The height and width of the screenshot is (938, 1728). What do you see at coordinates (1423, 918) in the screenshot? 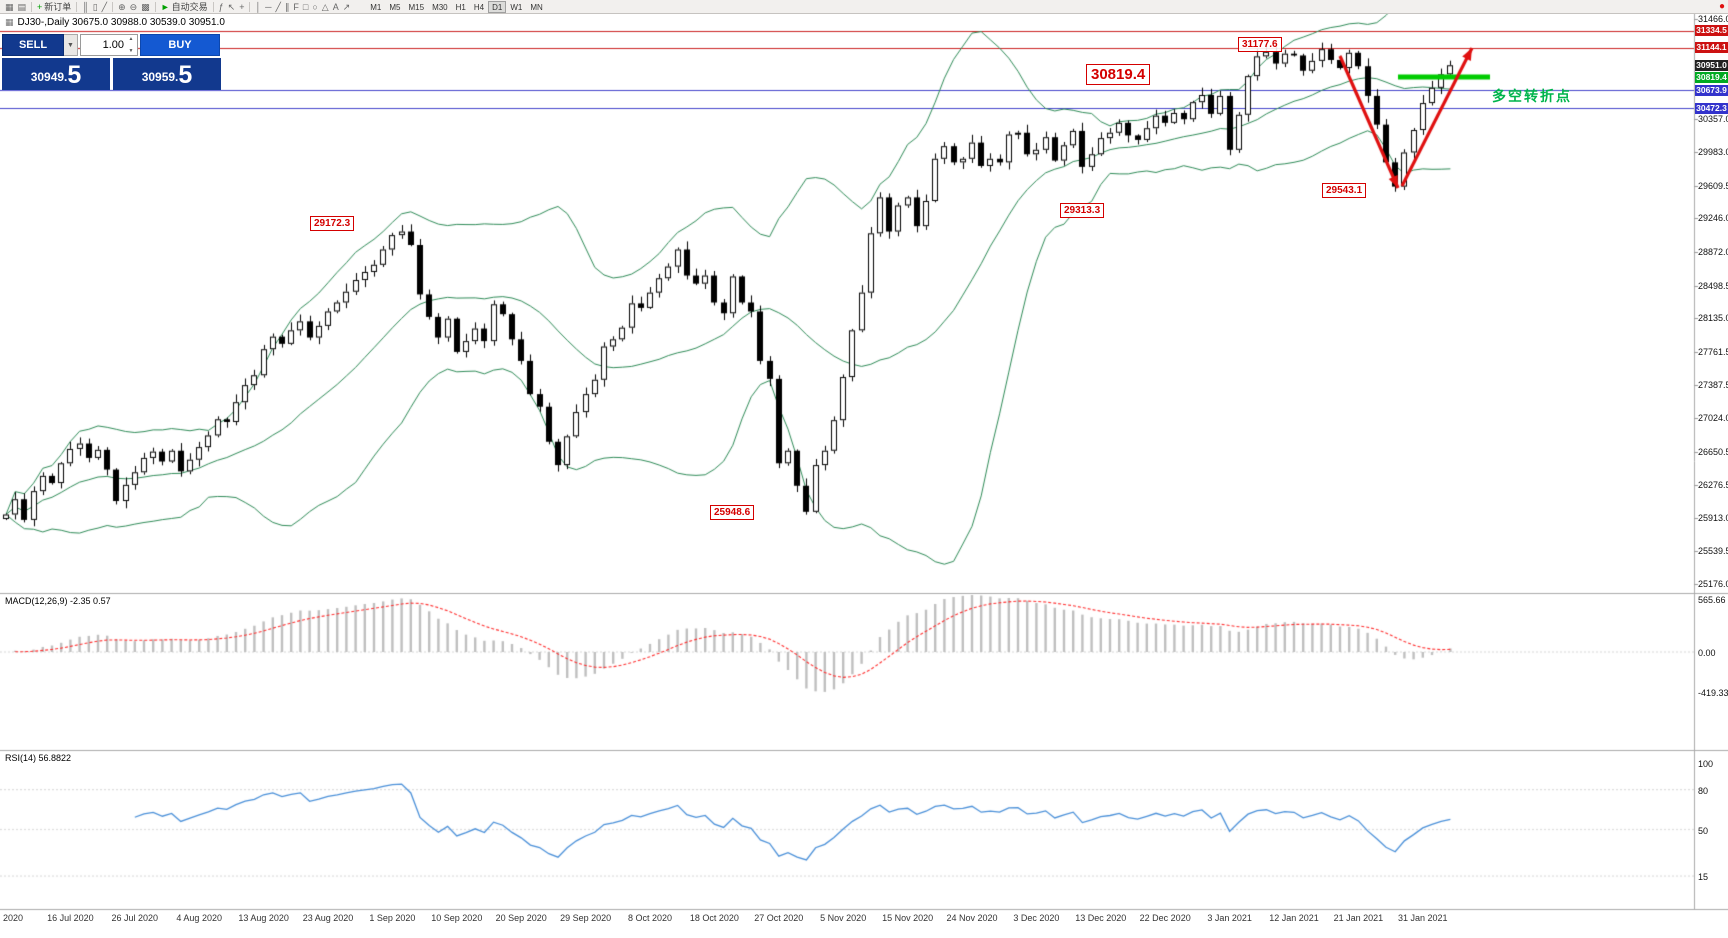
I see `time-axis-label: 31 Jan 2021` at bounding box center [1423, 918].